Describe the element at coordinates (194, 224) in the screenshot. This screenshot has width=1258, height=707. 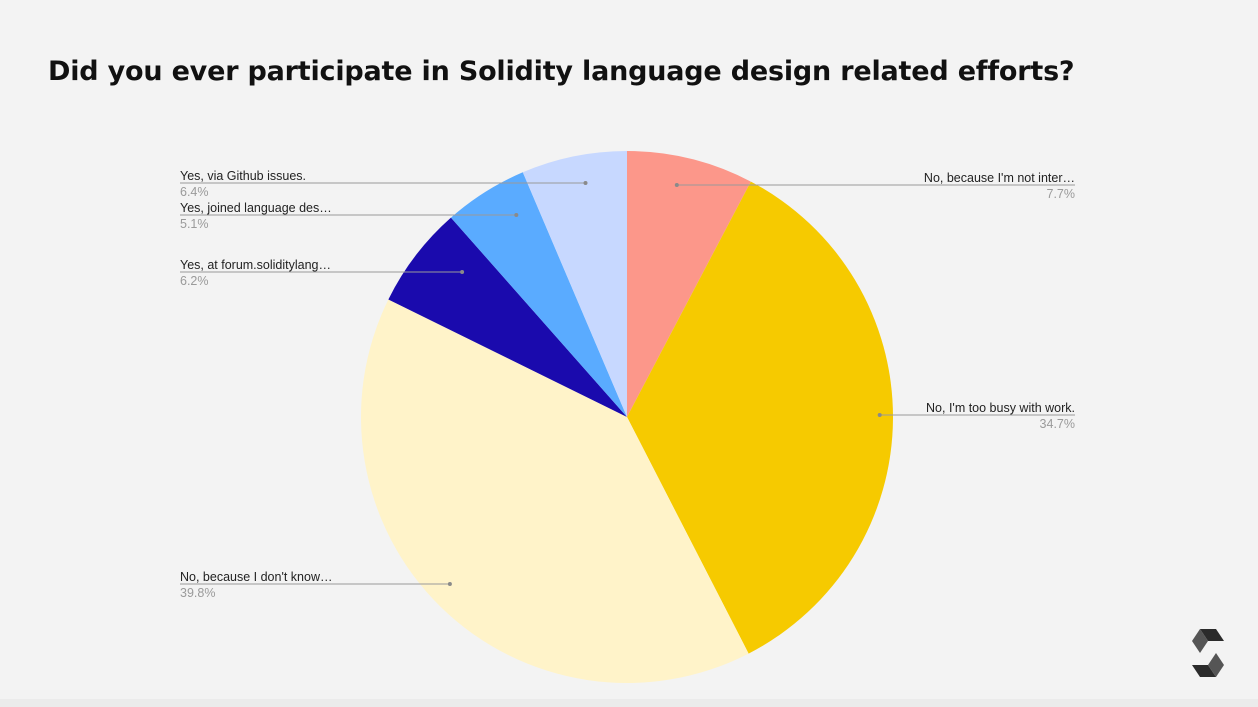
I see `slice-percent: 5.1%` at that location.